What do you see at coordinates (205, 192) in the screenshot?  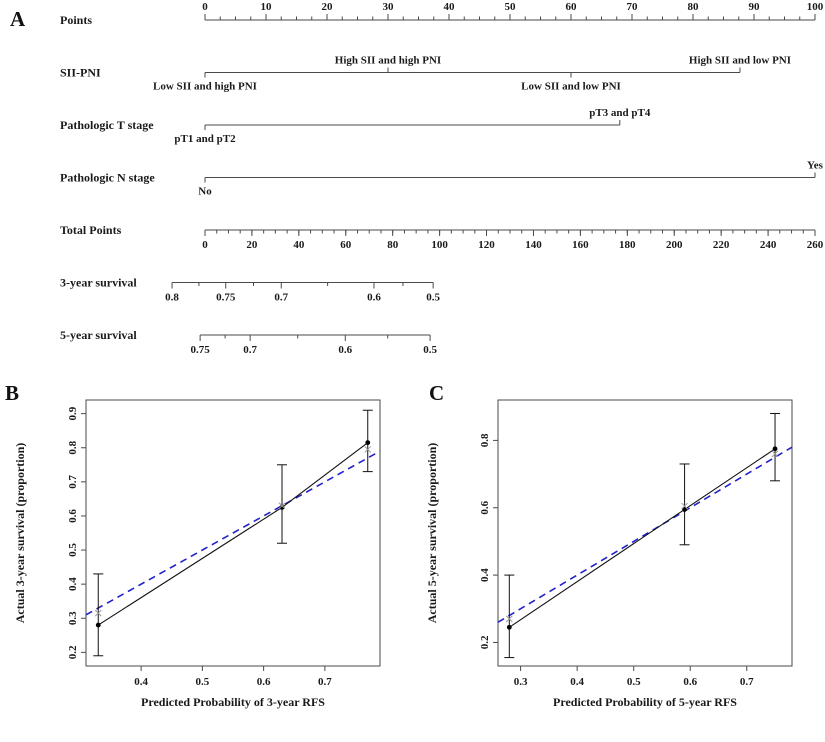 I see `category-label: No` at bounding box center [205, 192].